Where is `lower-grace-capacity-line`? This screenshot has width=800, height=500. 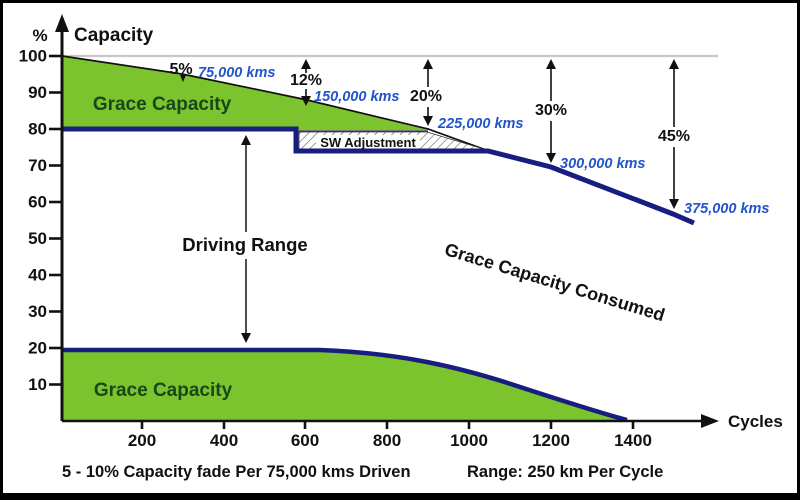 lower-grace-capacity-line is located at coordinates (345, 385).